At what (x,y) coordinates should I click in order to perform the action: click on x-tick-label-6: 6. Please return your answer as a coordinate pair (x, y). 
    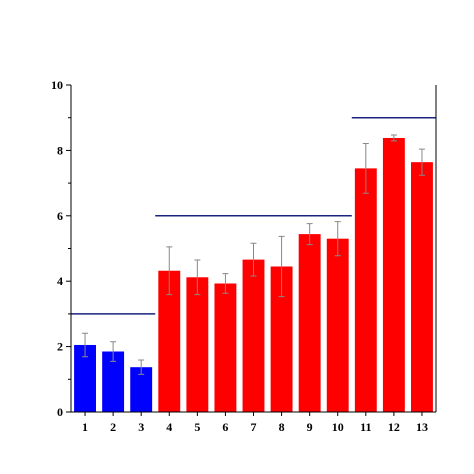
    Looking at the image, I should click on (225, 427).